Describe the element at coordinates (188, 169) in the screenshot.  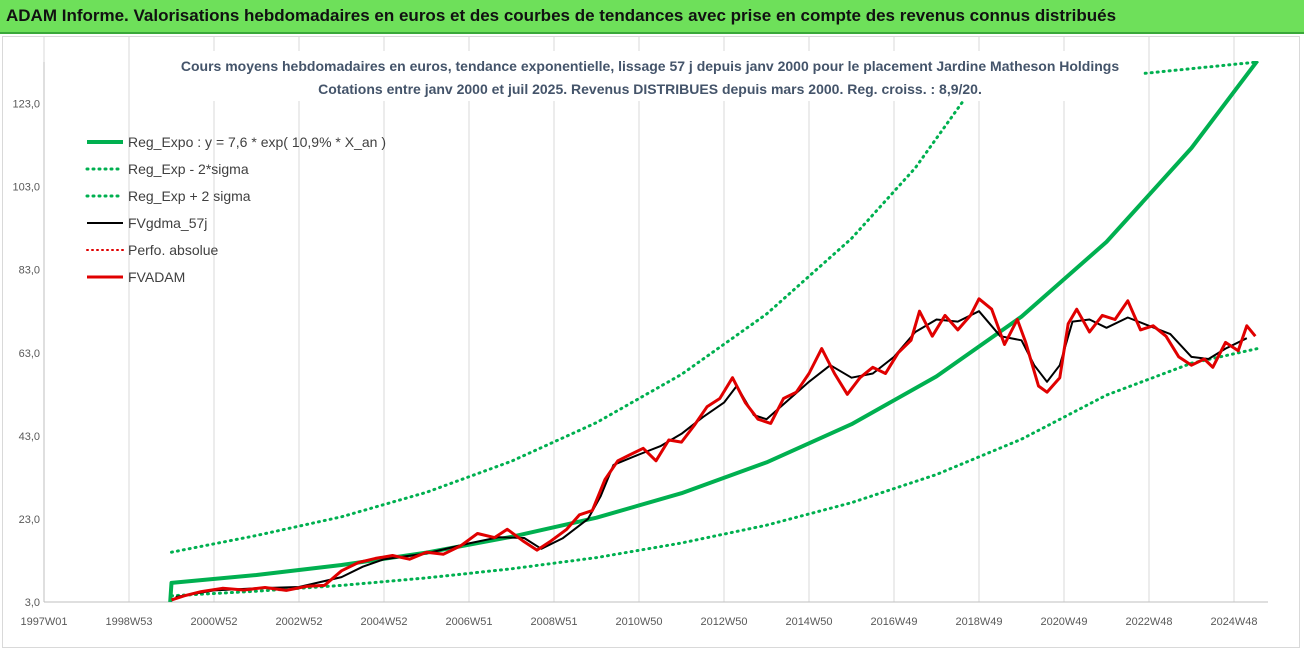
I see `legend-label-1: Reg_Exp - 2*sigma` at that location.